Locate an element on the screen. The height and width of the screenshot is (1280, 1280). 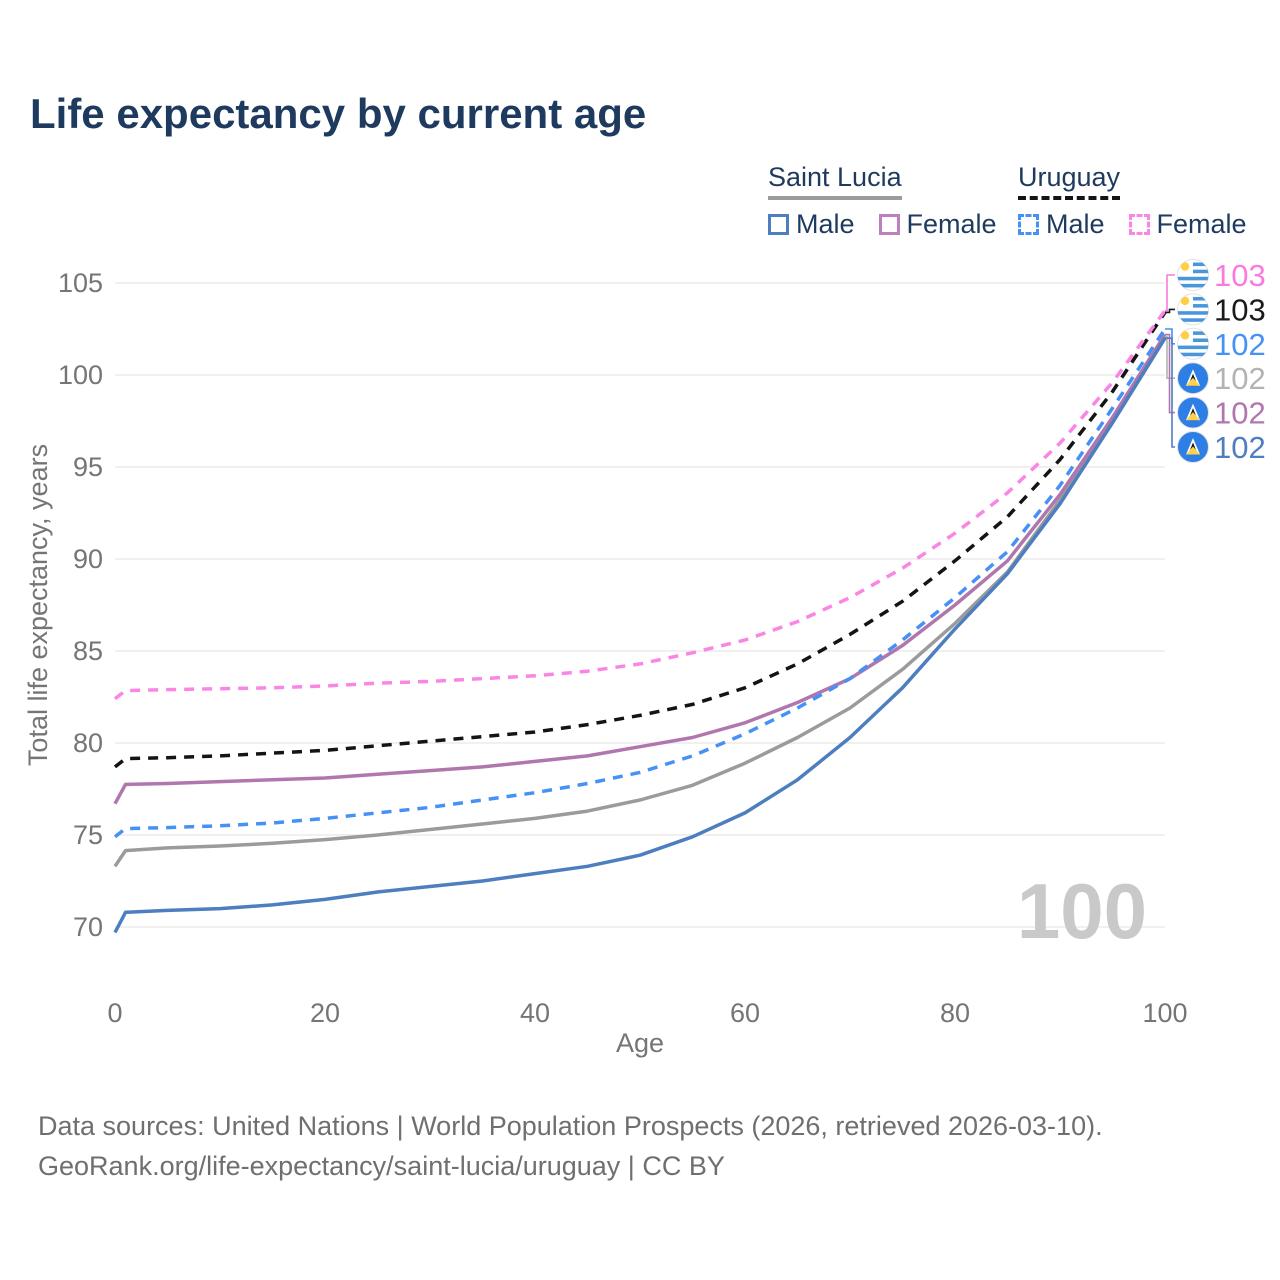
y-tick-label-70: 70 is located at coordinates (88, 927).